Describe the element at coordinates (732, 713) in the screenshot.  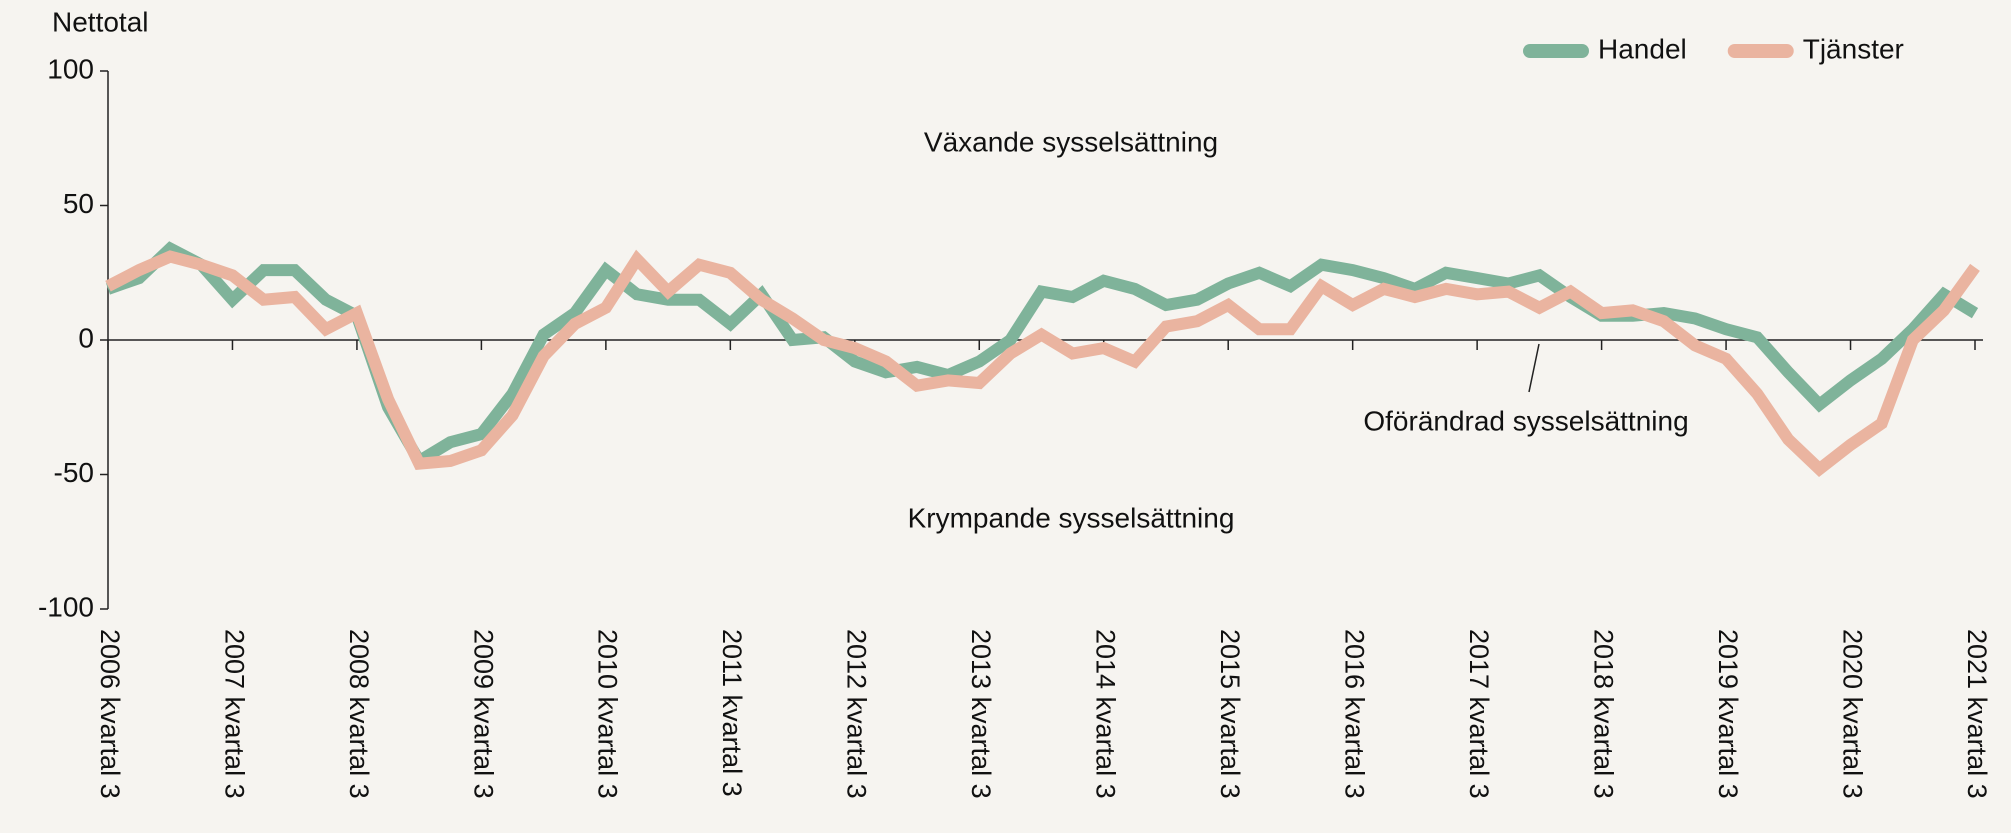
I see `x-tick-label: 2011 kvartal 3` at that location.